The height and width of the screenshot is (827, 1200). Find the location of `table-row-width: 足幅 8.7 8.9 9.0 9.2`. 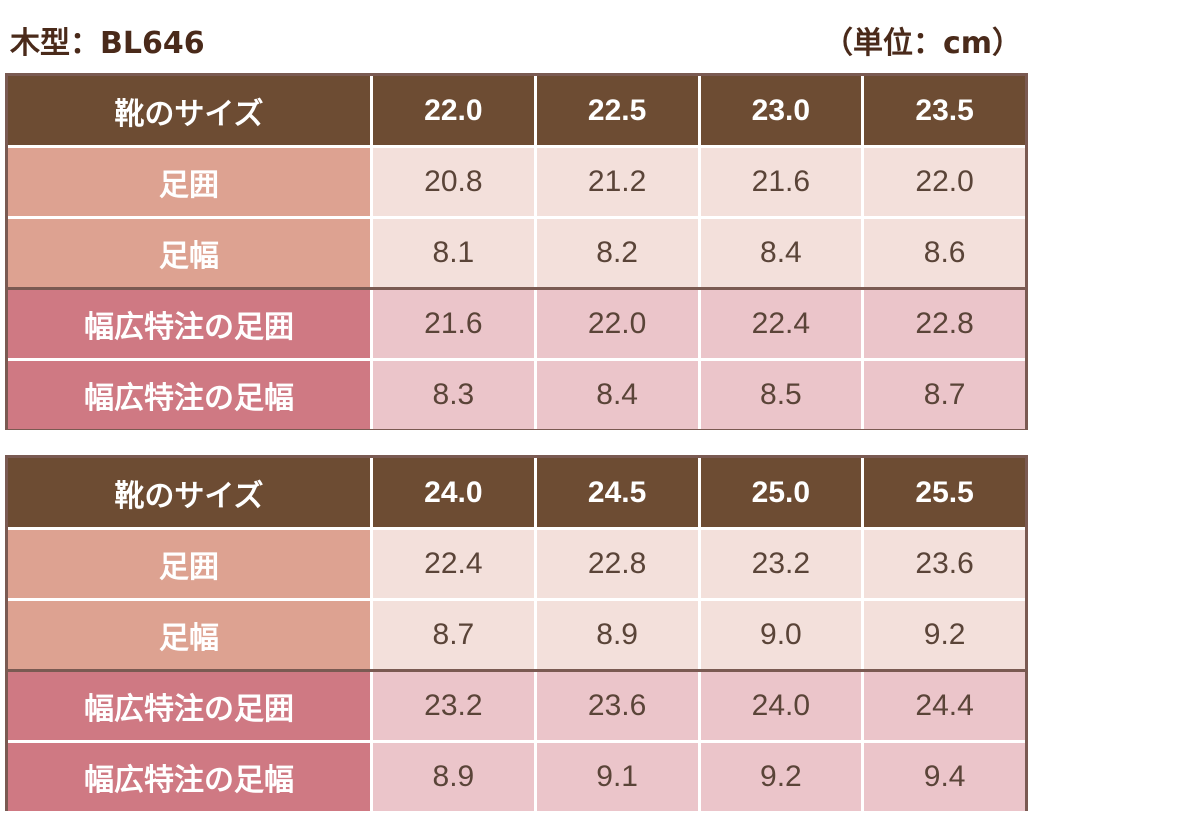

table-row-width: 足幅 8.7 8.9 9.0 9.2 is located at coordinates (516, 633).